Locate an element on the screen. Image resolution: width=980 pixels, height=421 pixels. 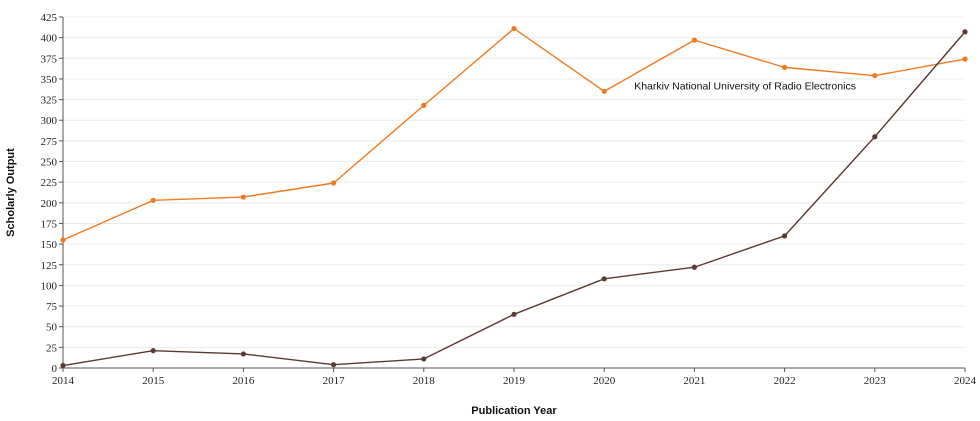
y-tick-label: 0 is located at coordinates (55, 369).